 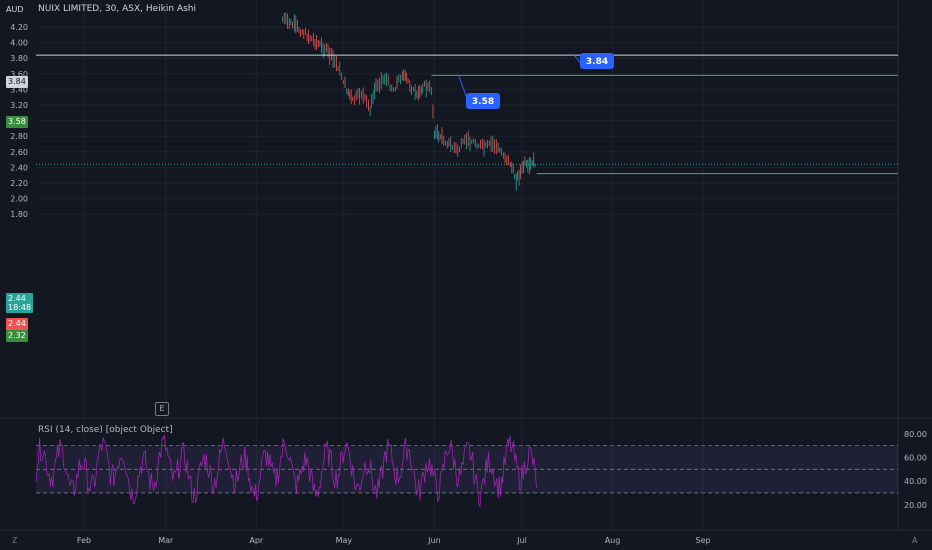 What do you see at coordinates (915, 434) in the screenshot?
I see `rsi-tick-label: 80.00` at bounding box center [915, 434].